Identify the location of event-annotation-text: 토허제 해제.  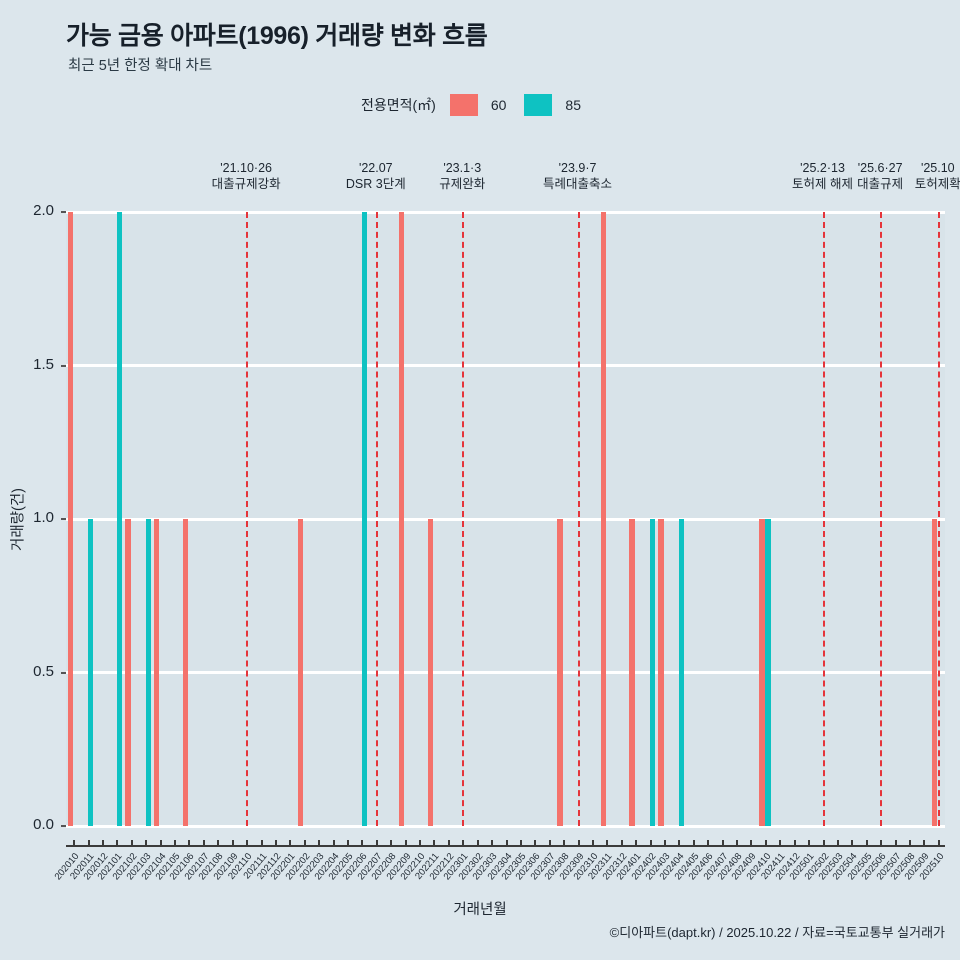
(823, 184).